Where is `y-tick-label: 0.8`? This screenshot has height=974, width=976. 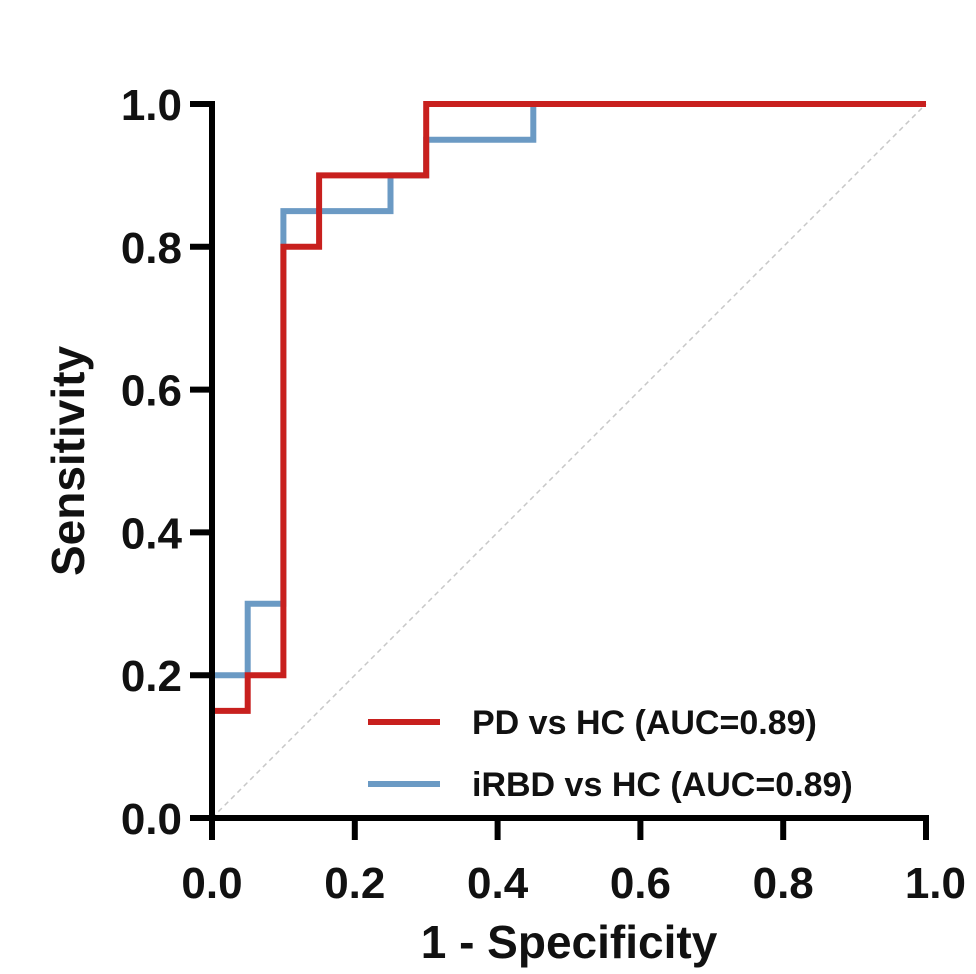
y-tick-label: 0.8 is located at coordinates (151, 248).